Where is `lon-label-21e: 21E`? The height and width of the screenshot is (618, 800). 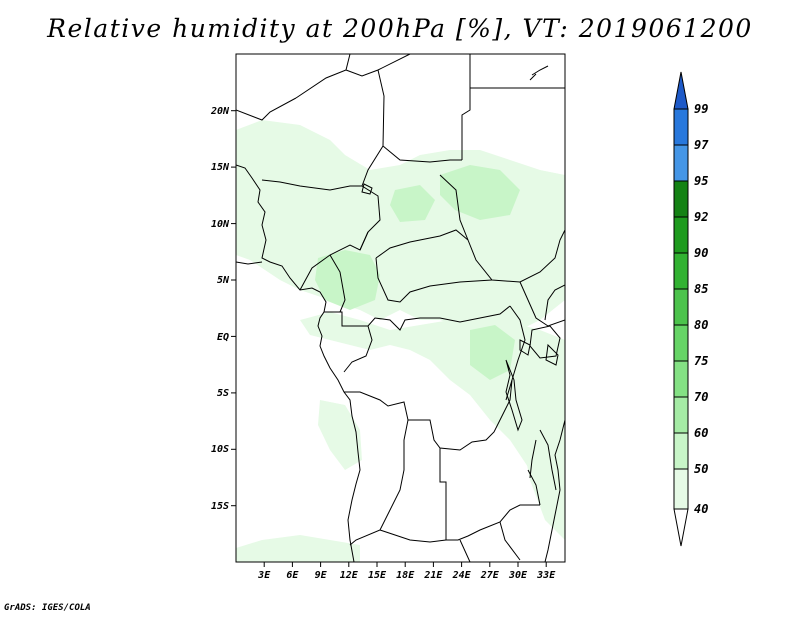 lon-label-21e: 21E is located at coordinates (433, 575).